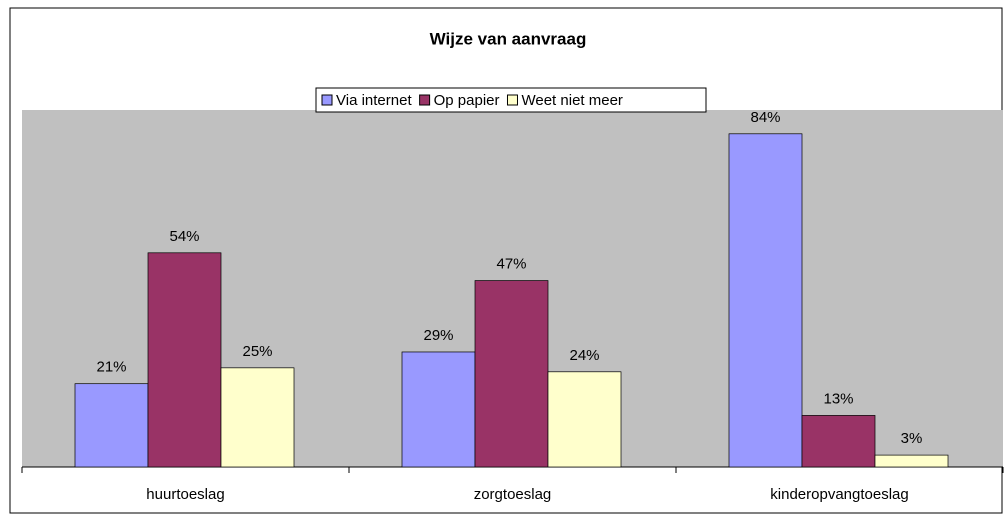  I want to click on legend-label: Op papier, so click(467, 100).